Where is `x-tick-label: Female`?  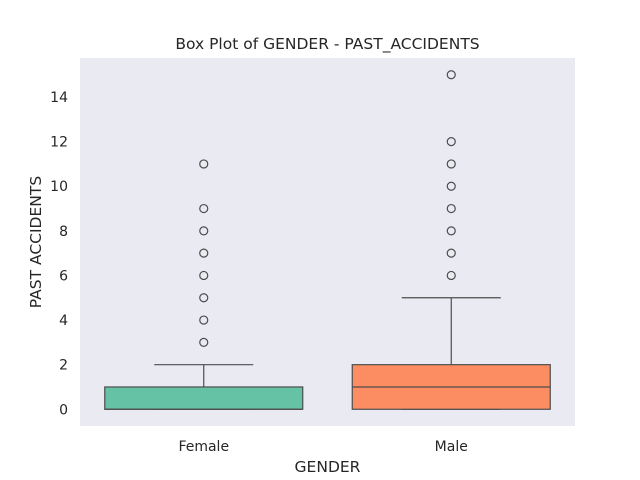 x-tick-label: Female is located at coordinates (203, 447).